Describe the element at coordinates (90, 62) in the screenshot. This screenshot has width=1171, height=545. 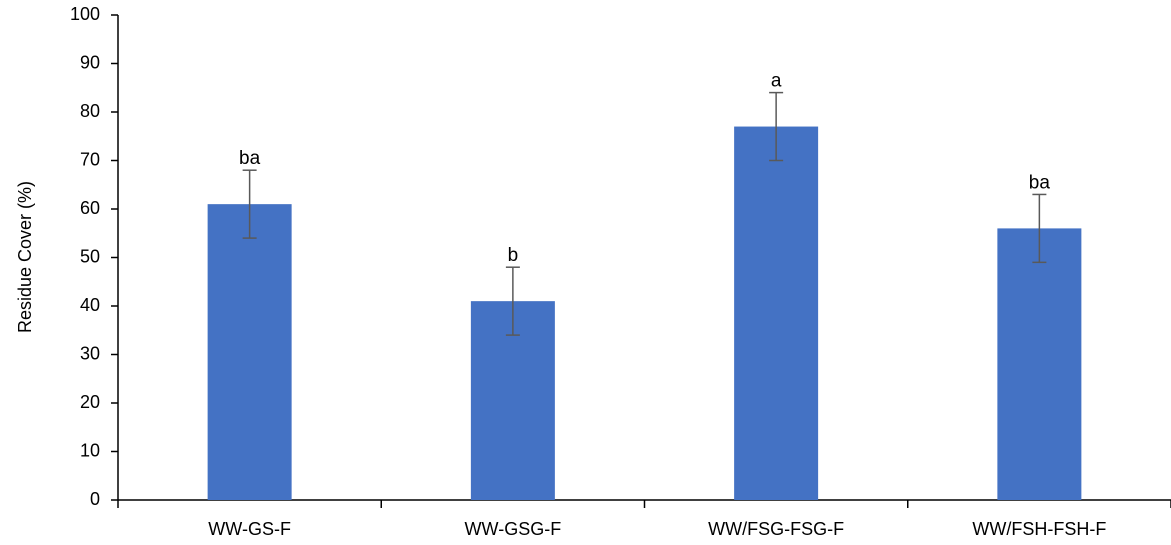
I see `y-tick-label: 90` at that location.